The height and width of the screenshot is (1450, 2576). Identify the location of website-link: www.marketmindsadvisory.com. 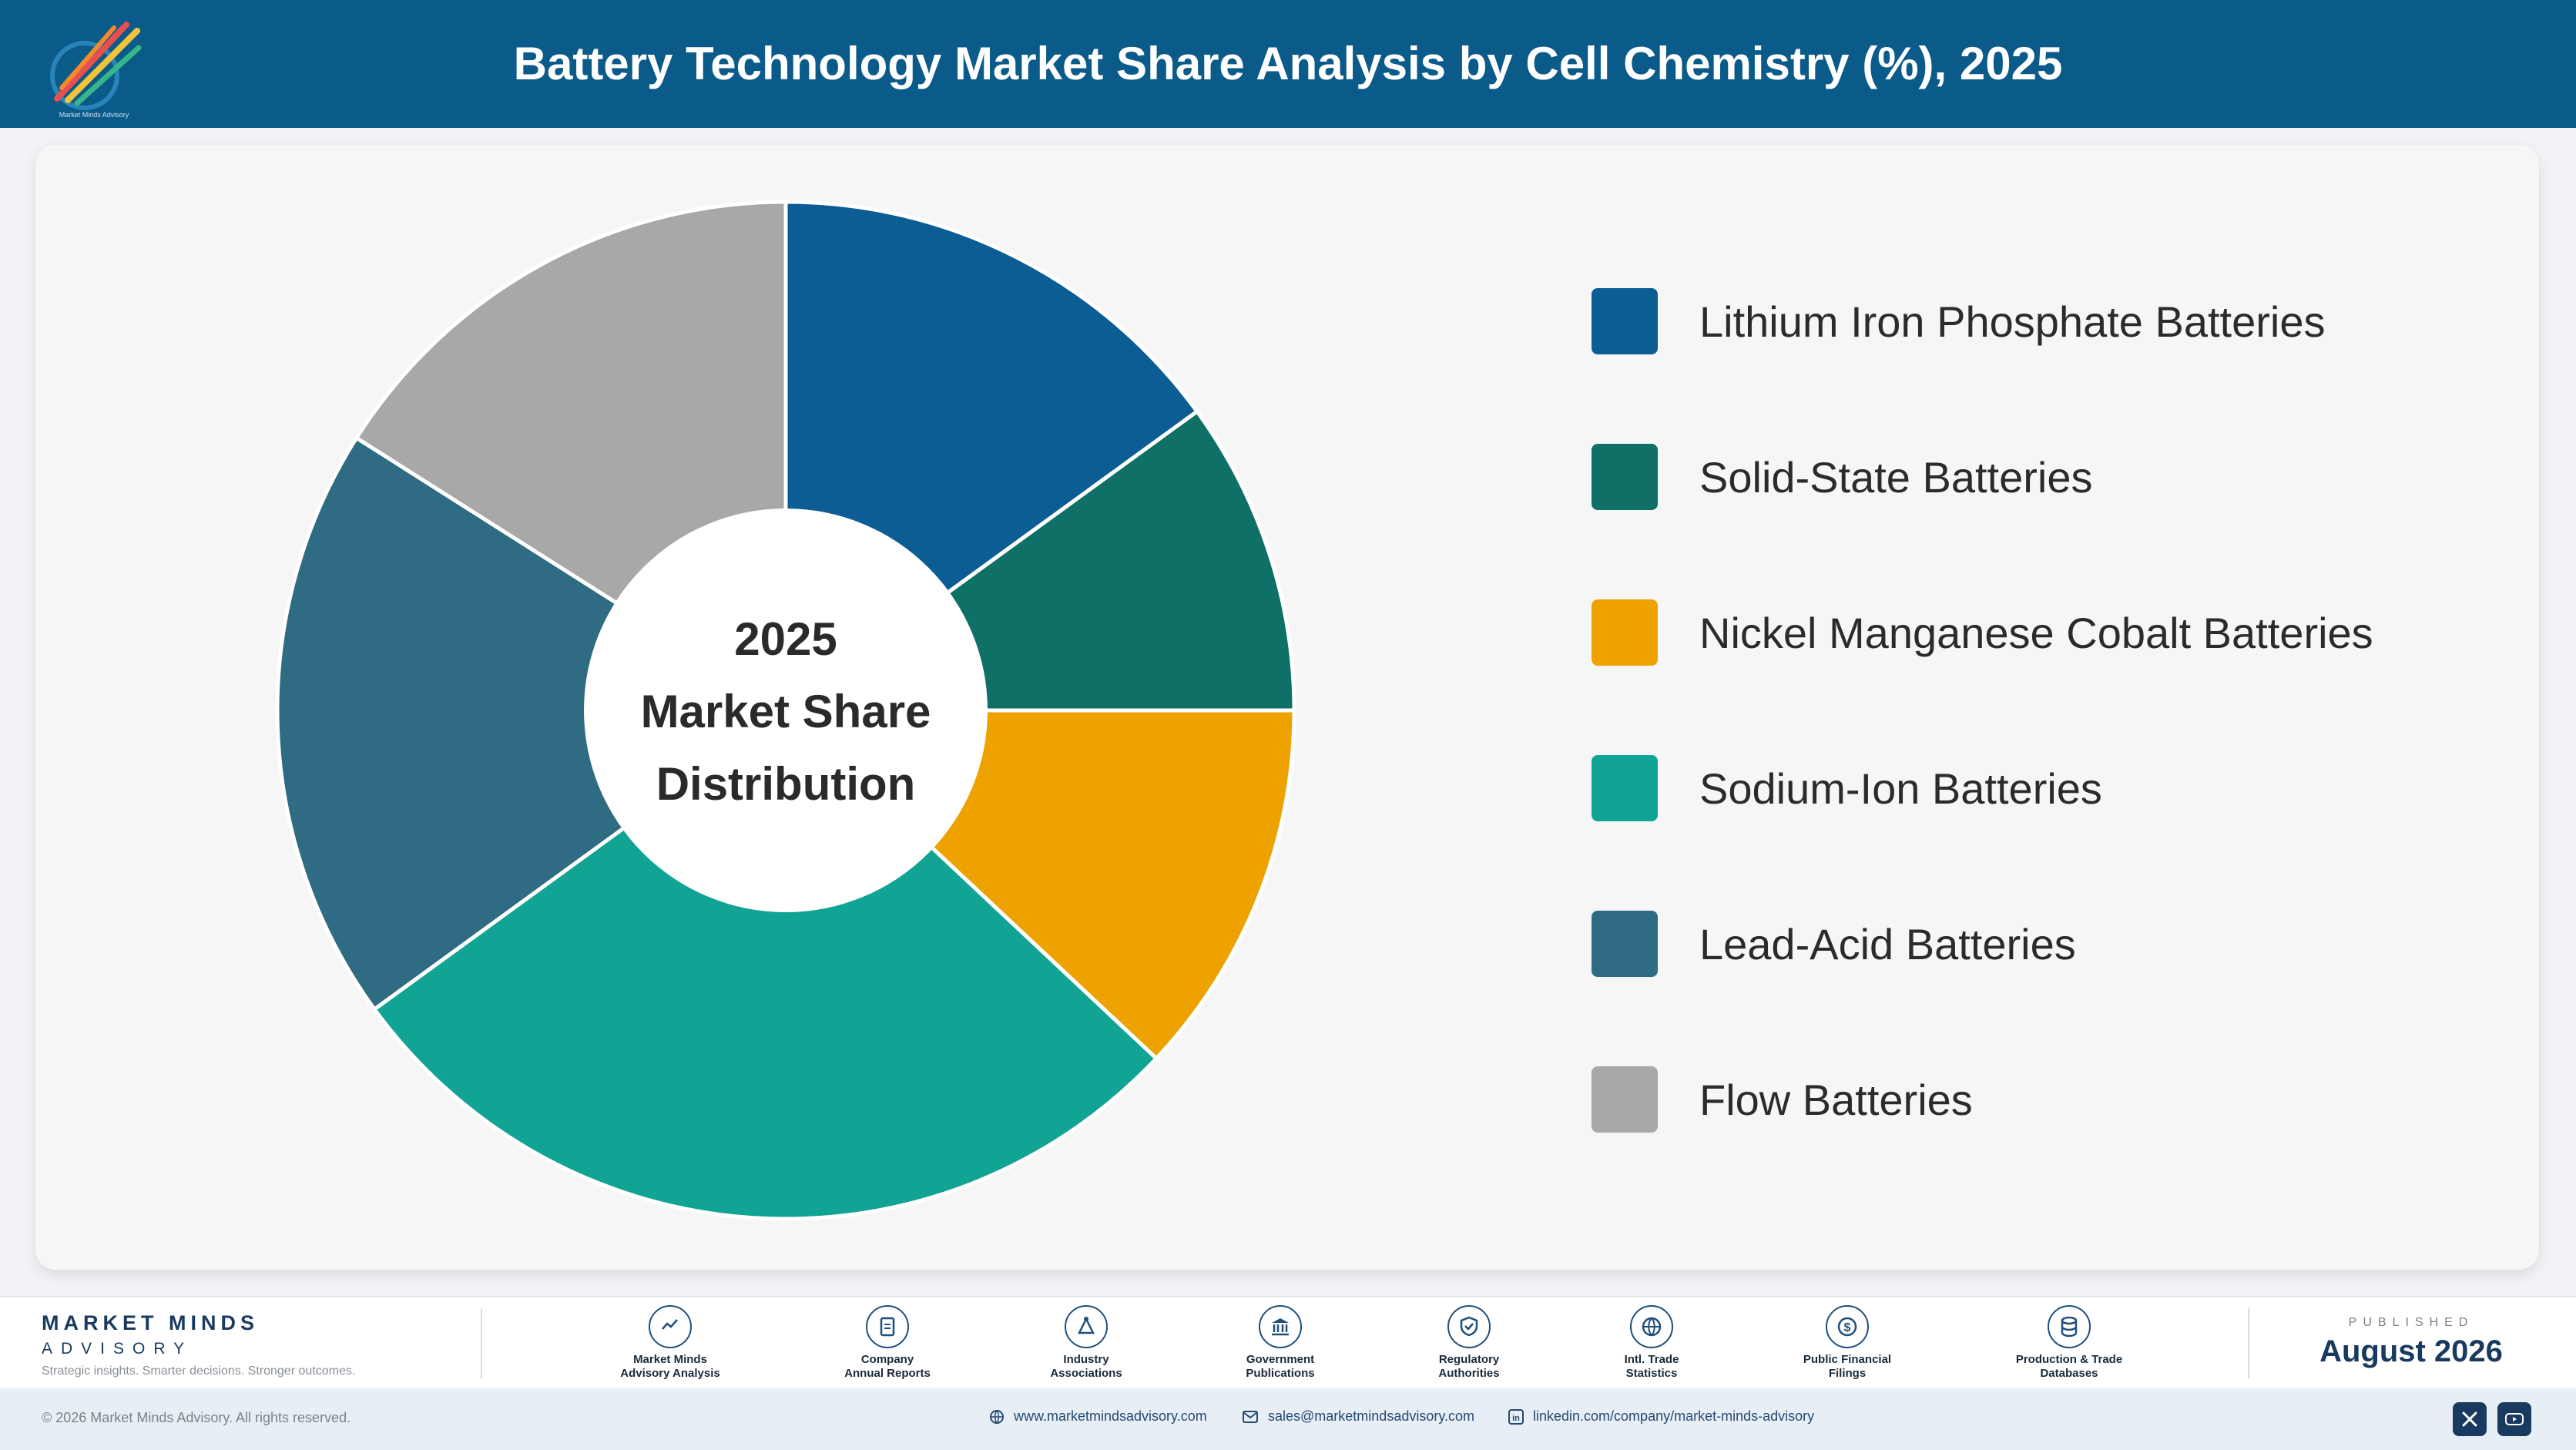
(1098, 1416).